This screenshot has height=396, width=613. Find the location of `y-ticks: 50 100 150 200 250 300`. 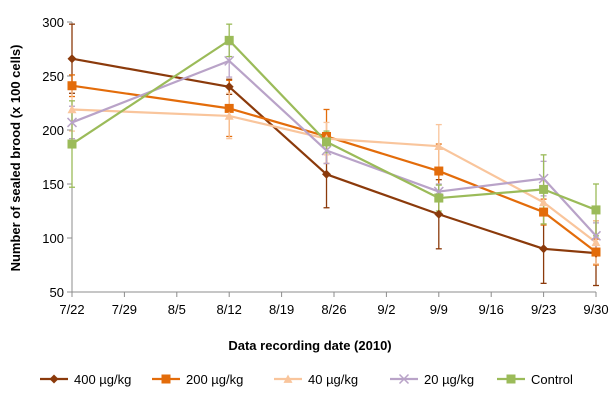

y-ticks: 50 100 150 200 250 300 is located at coordinates (57, 157).